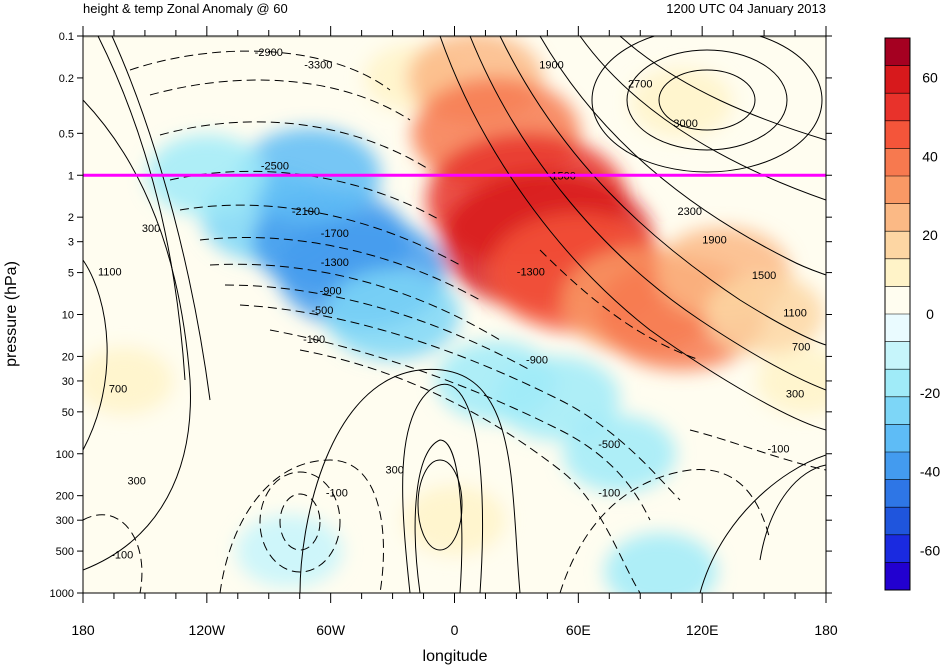  Describe the element at coordinates (455, 656) in the screenshot. I see `x-axis-label: longitude` at that location.